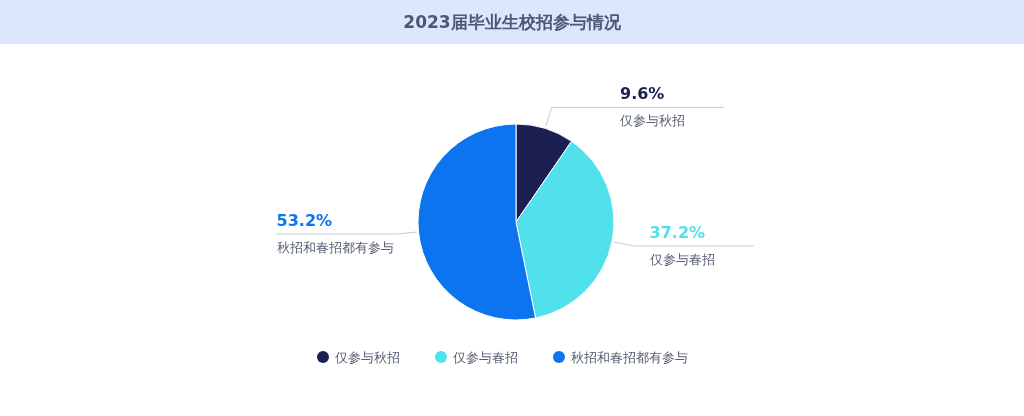 Image resolution: width=1024 pixels, height=416 pixels. Describe the element at coordinates (642, 94) in the screenshot. I see `data-label: 9.6%` at that location.